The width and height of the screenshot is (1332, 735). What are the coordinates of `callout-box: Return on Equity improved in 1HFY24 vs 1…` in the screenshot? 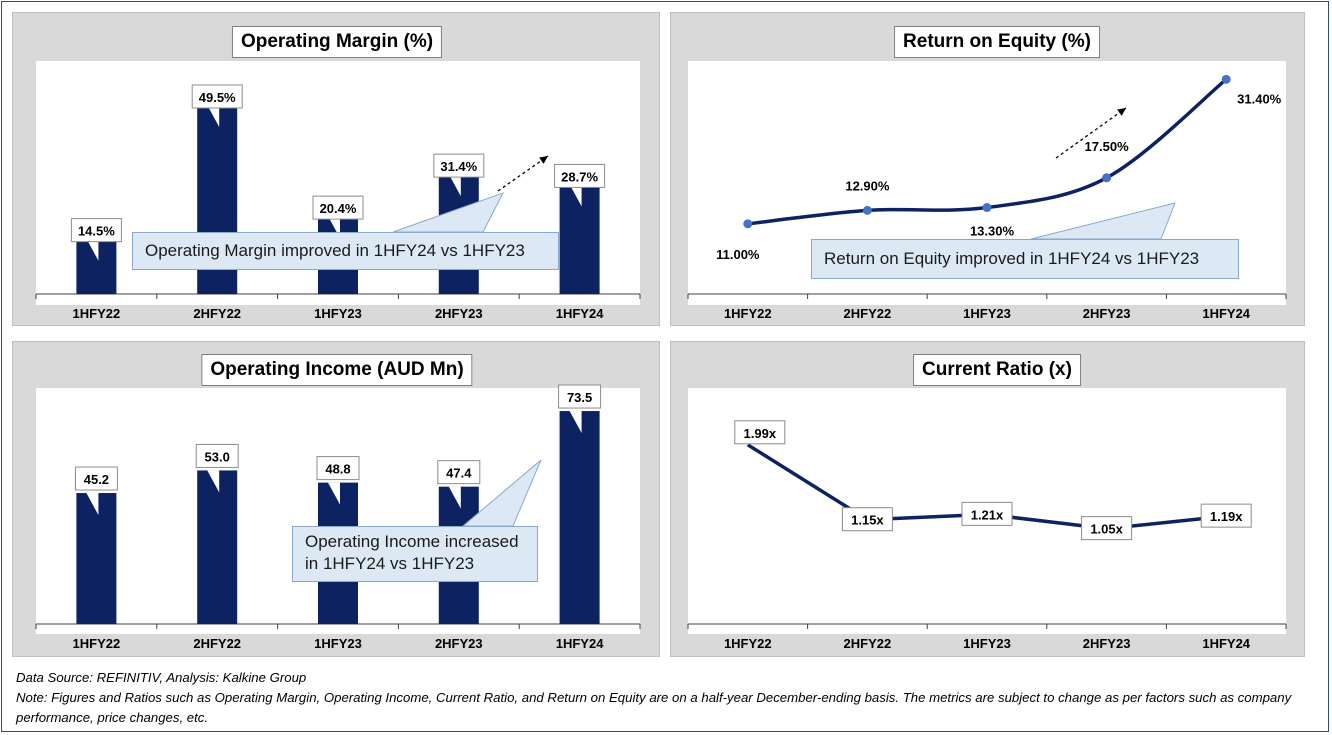 It's located at (1025, 259).